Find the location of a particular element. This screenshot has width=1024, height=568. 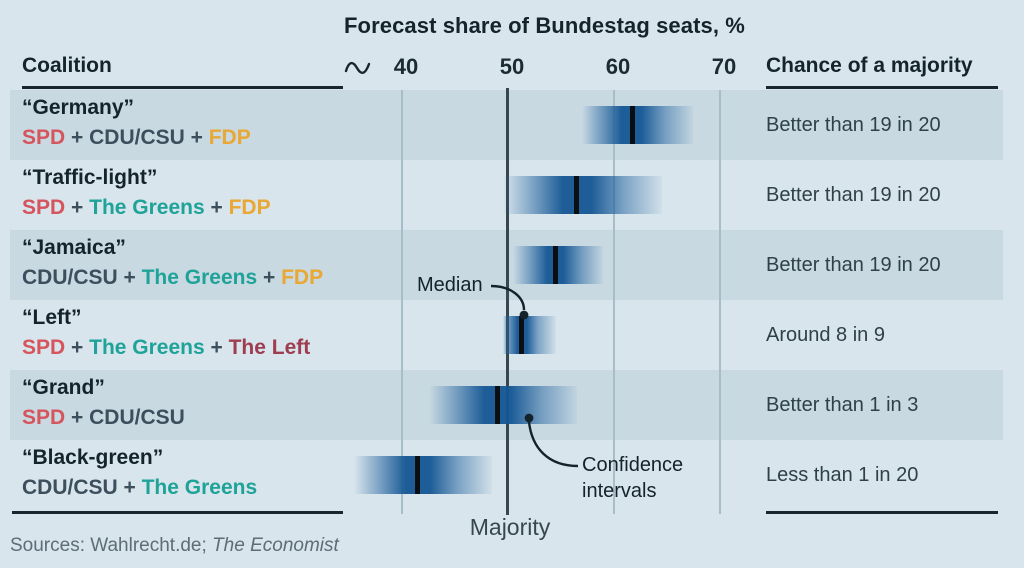

axis-tick-70: 70 is located at coordinates (724, 66).